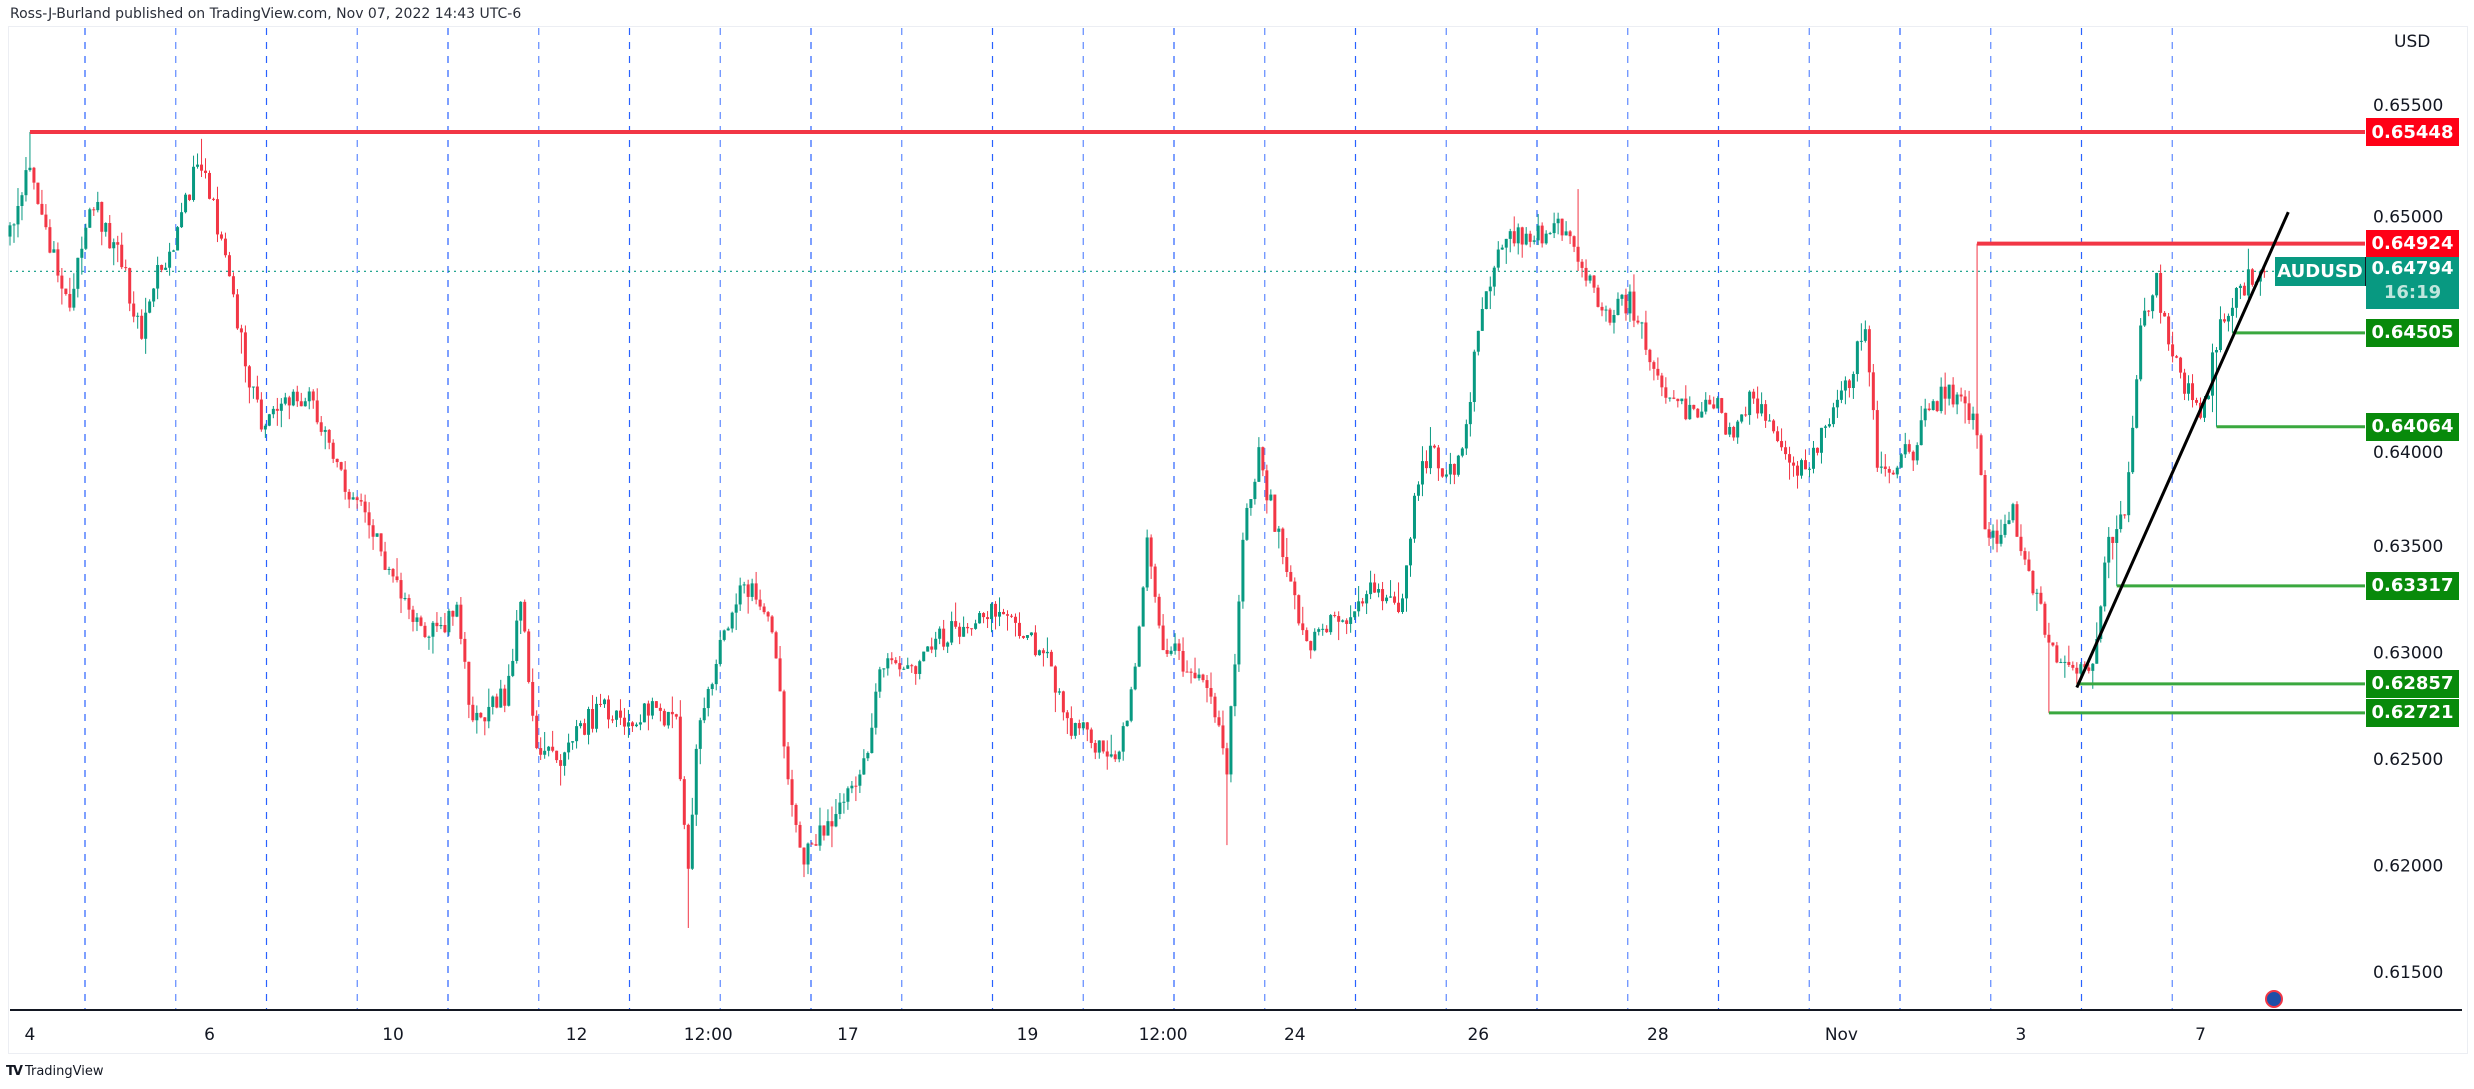 The height and width of the screenshot is (1089, 2474). I want to click on support-level-label: 0.63317, so click(2412, 585).